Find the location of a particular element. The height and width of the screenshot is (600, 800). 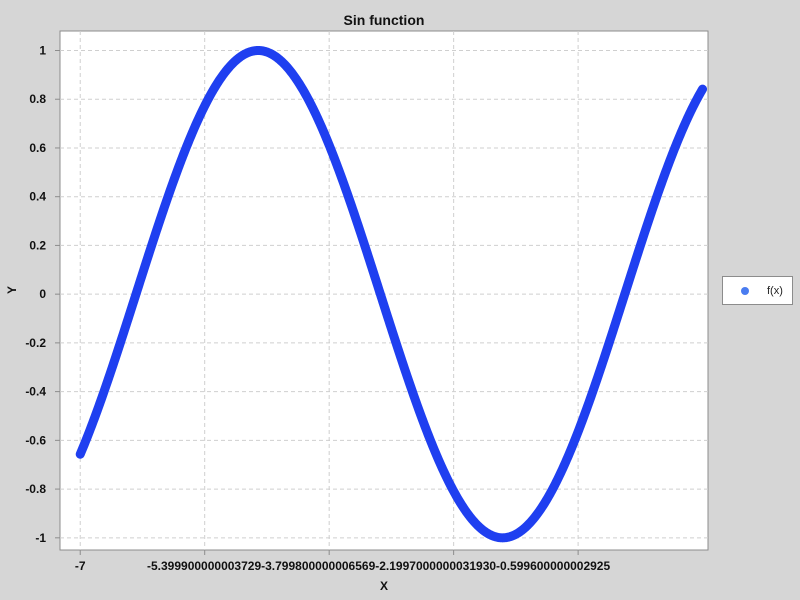

legend-label: f(x) is located at coordinates (775, 291).